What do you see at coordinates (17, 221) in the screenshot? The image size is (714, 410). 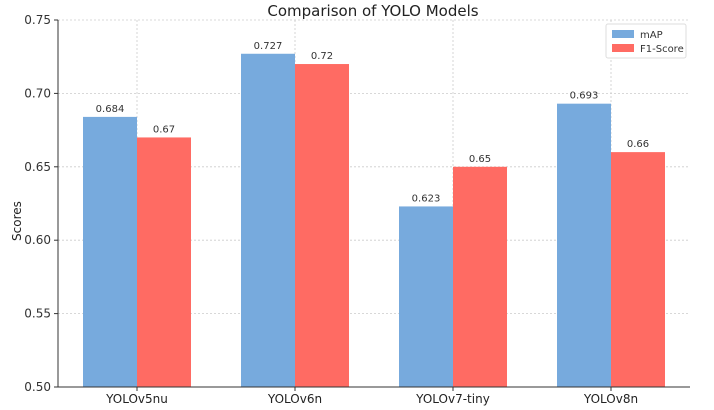 I see `y-axis-title: Scores` at bounding box center [17, 221].